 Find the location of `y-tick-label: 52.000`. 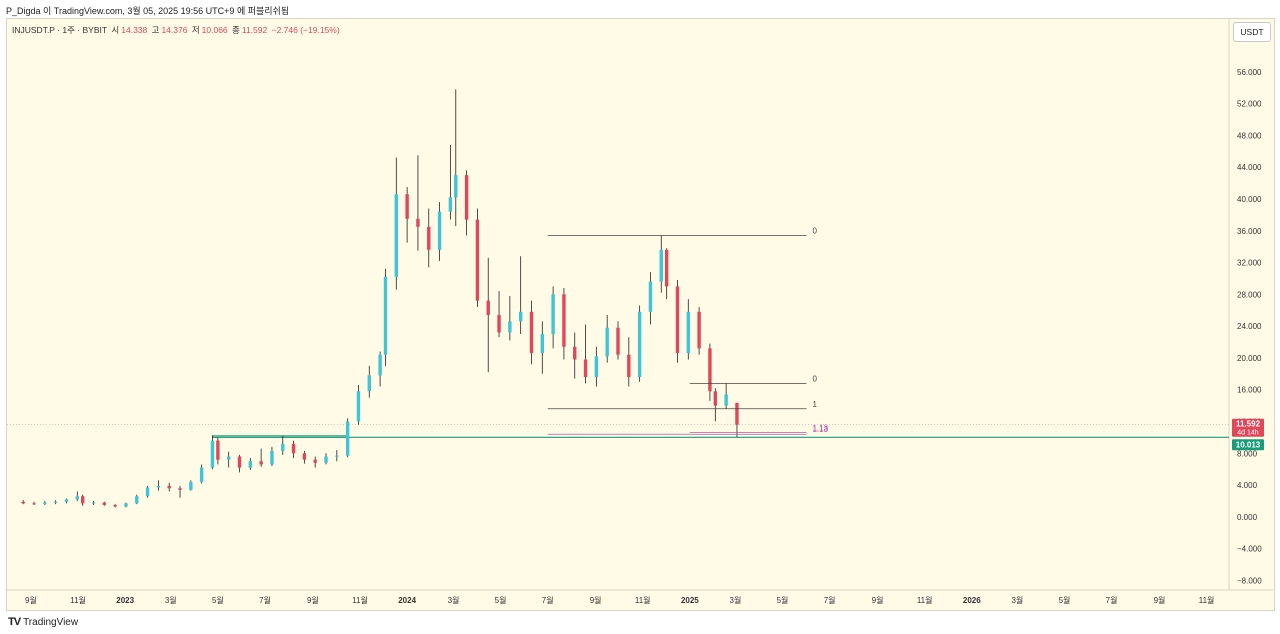

y-tick-label: 52.000 is located at coordinates (1249, 104).